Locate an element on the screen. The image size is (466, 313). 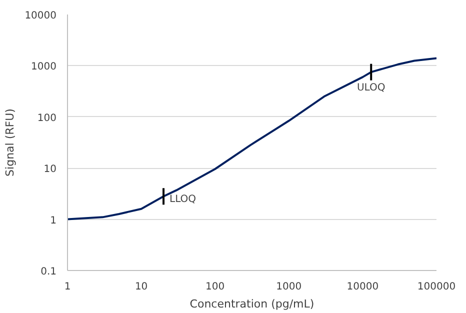
y-tick-label: 1000 is located at coordinates (44, 67).